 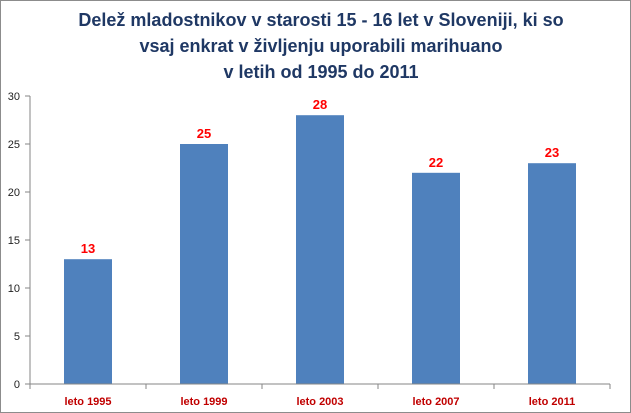 I want to click on x-tick-label: leto 2011, so click(x=552, y=402).